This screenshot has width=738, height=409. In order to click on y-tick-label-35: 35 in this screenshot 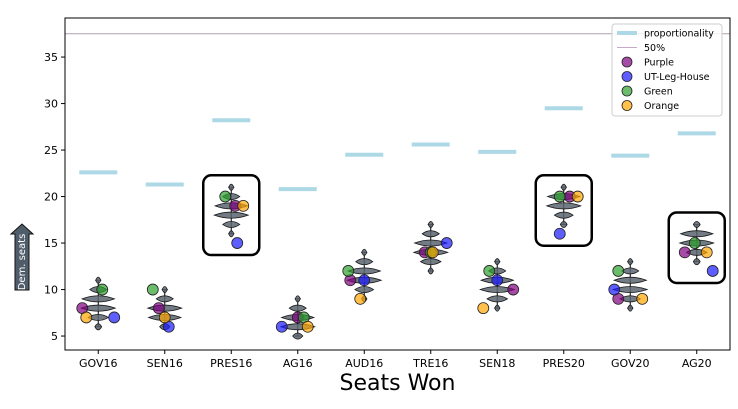, I will do `click(51, 57)`.